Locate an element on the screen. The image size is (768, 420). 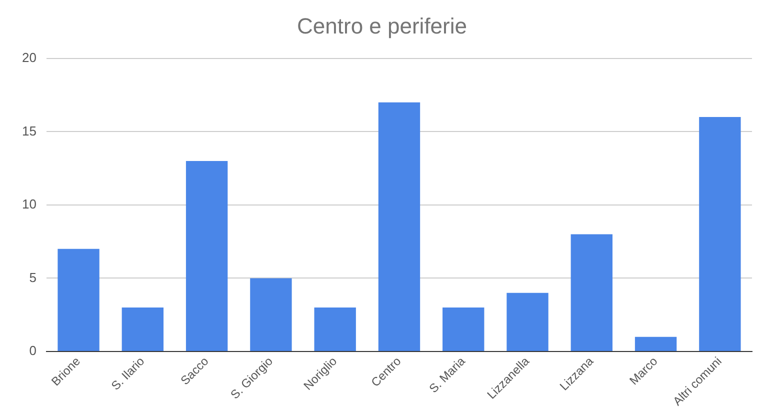
y-tick-label: 0 is located at coordinates (32, 350).